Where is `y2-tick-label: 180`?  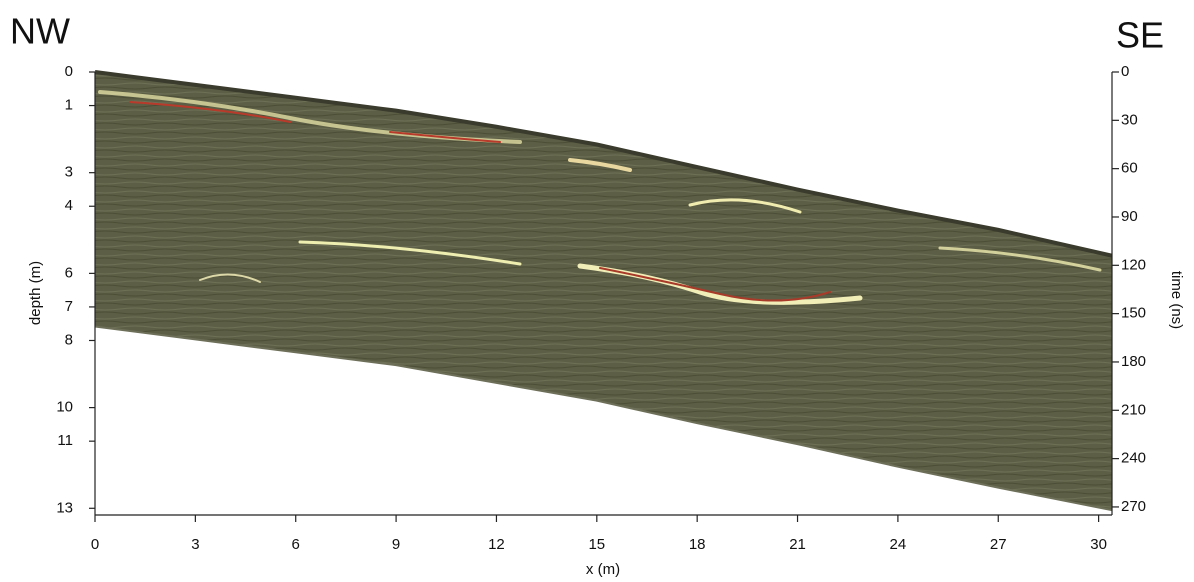
y2-tick-label: 180 is located at coordinates (1133, 361).